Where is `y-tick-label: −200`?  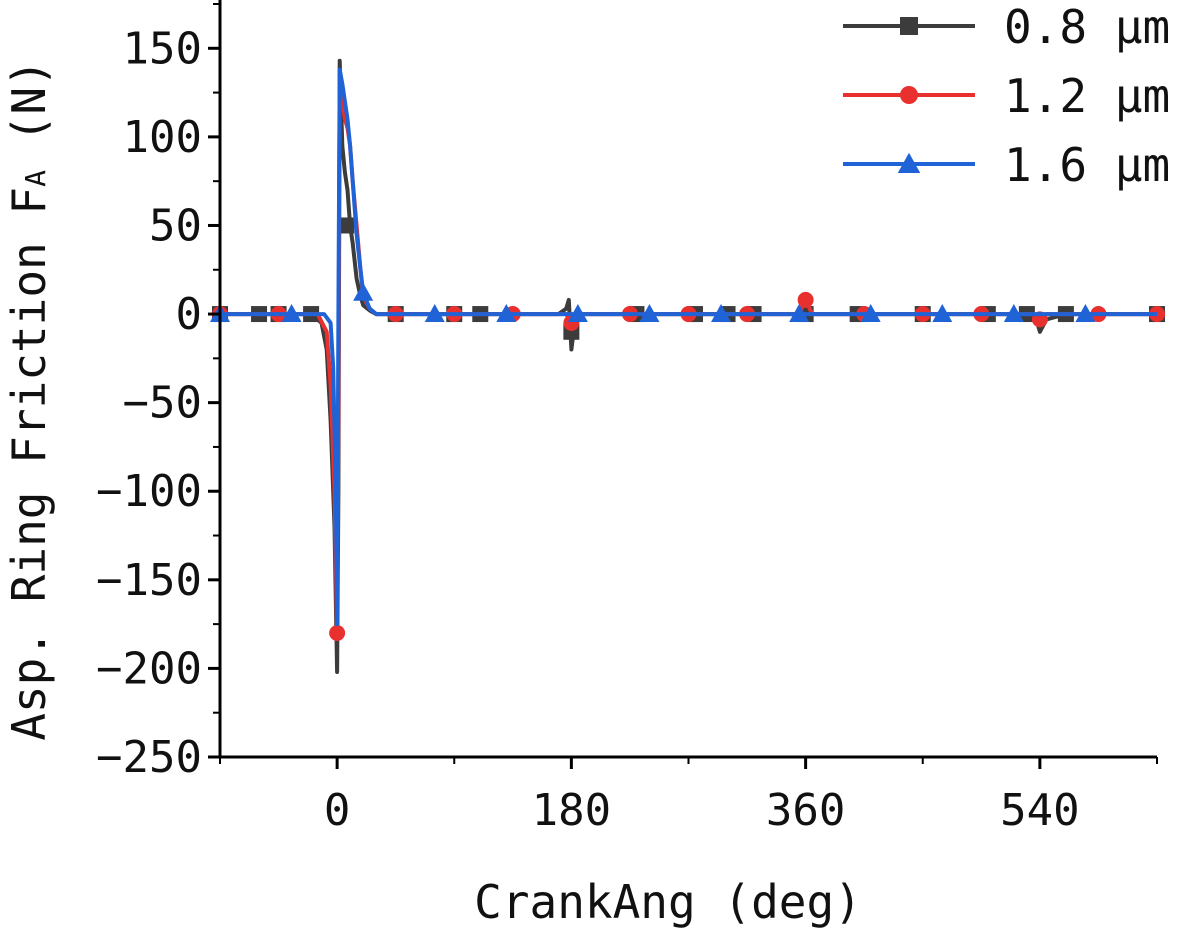 y-tick-label: −200 is located at coordinates (149, 668).